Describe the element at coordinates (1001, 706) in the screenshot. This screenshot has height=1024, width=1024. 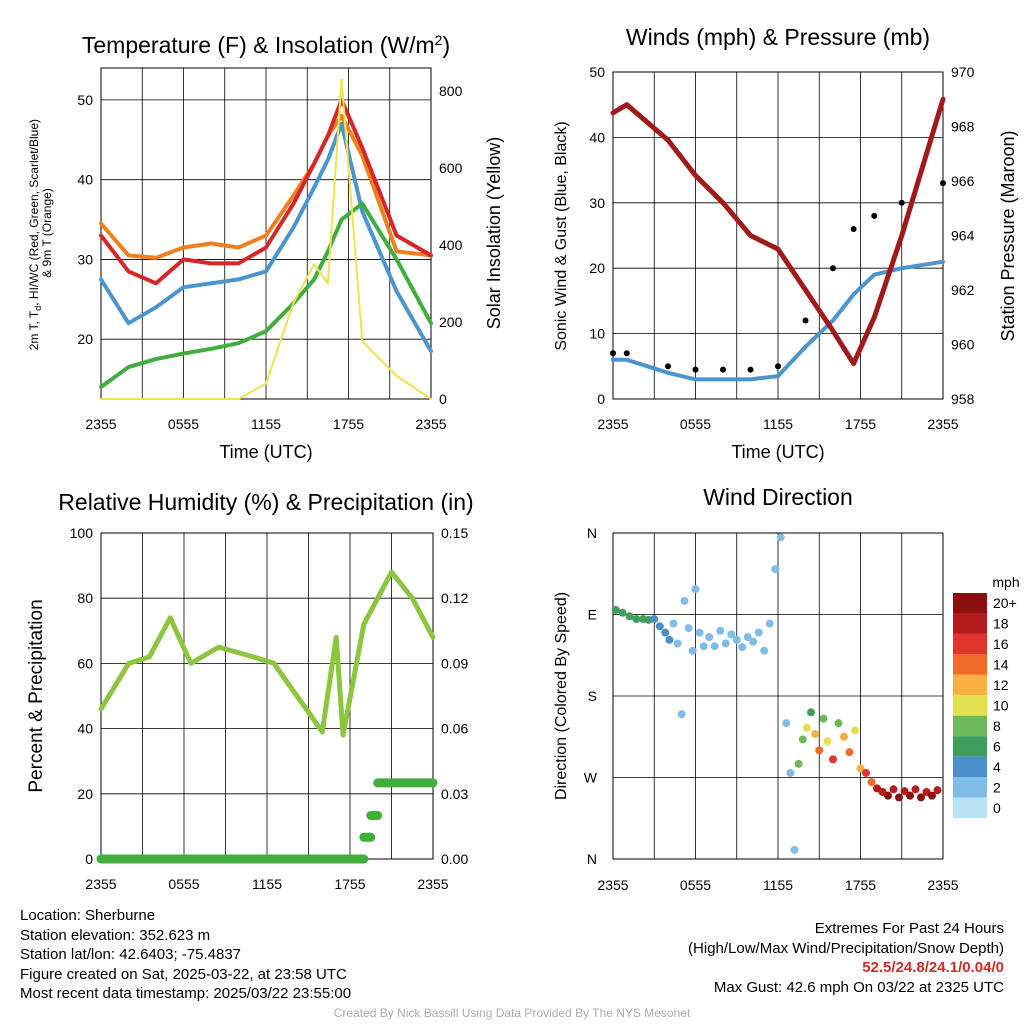
I see `colorbar-label: 10` at that location.